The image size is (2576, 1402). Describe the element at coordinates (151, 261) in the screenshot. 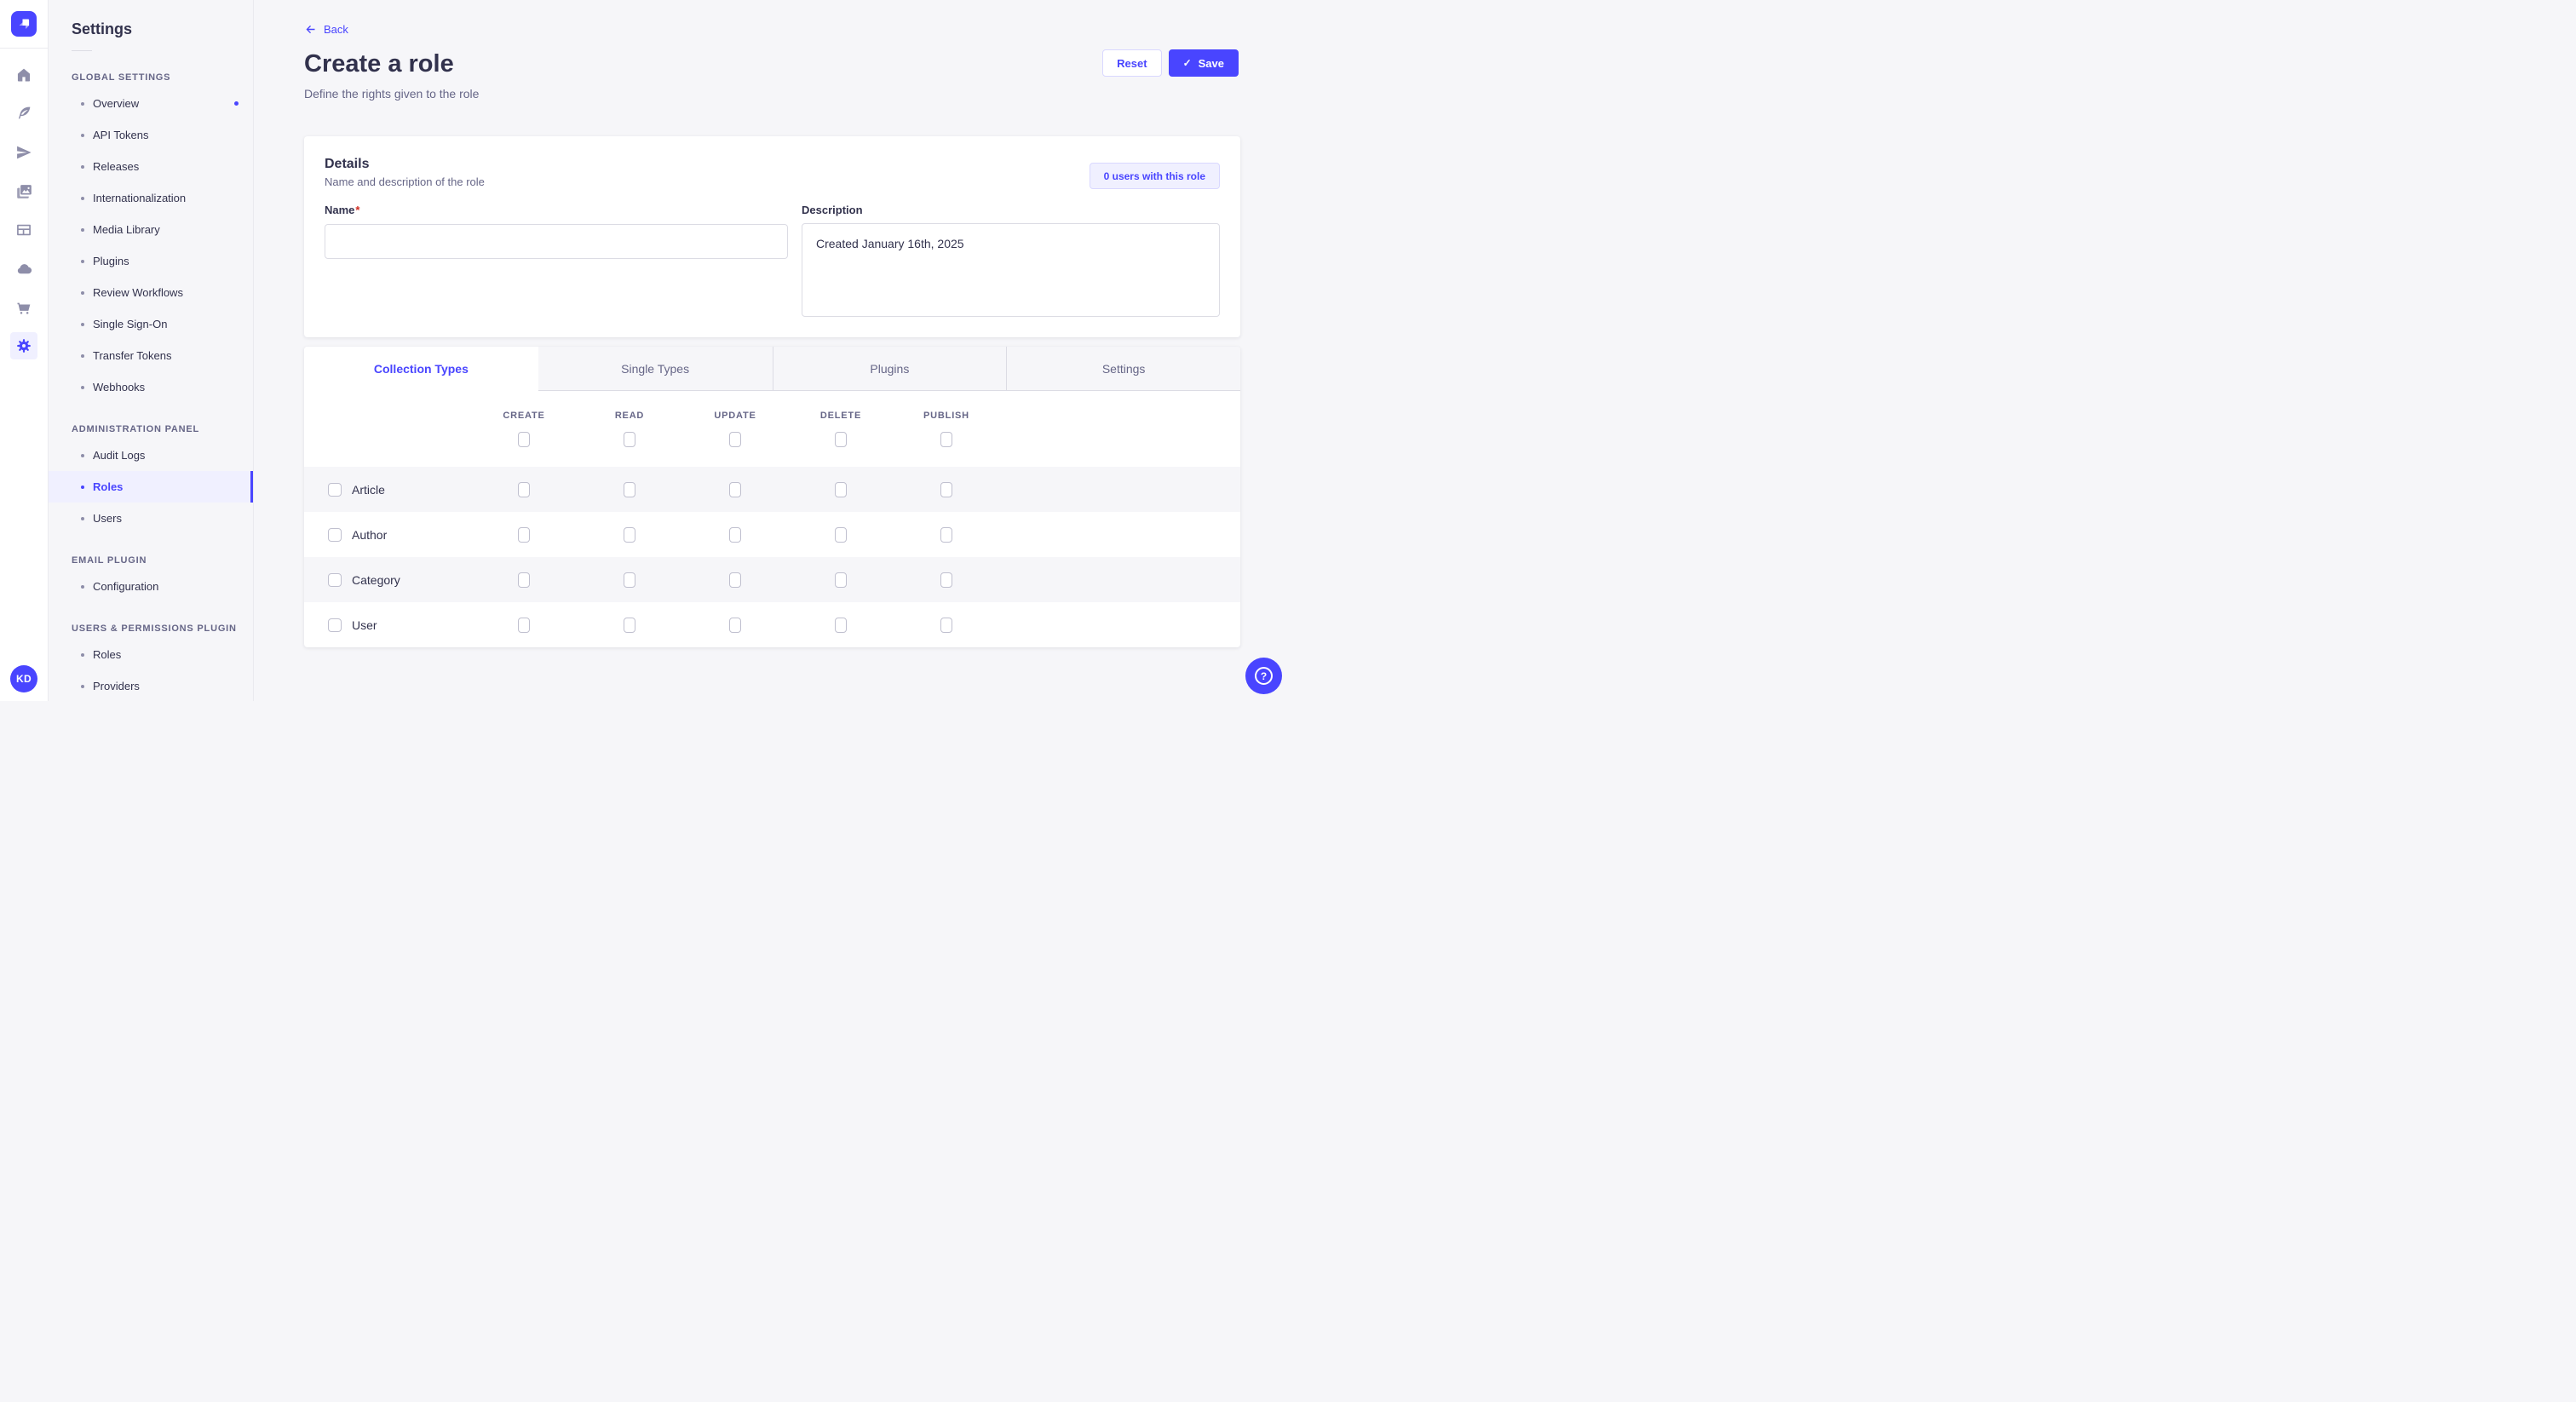

I see `sidebar-item-plugins: Plugins` at that location.